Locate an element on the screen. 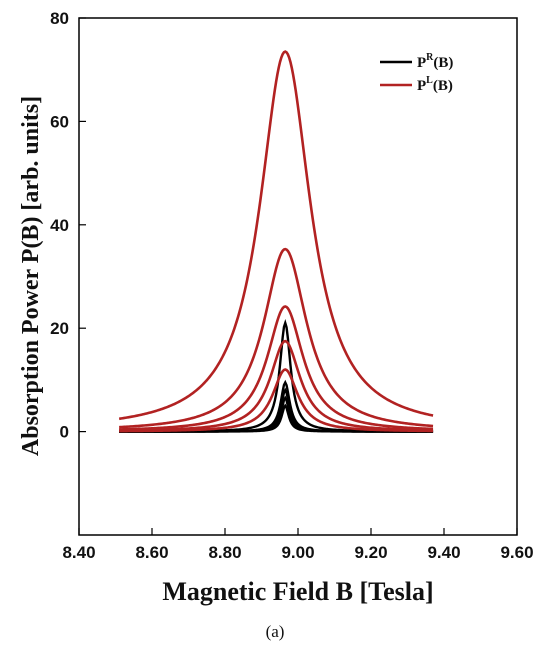 The width and height of the screenshot is (550, 652). y-tick-label: 20 is located at coordinates (59, 328).